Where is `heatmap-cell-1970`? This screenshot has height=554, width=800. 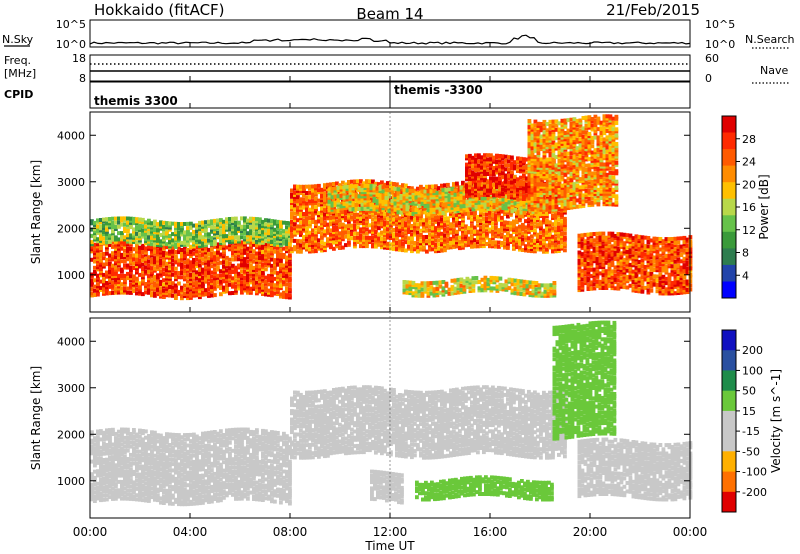 heatmap-cell-1970 is located at coordinates (316, 226).